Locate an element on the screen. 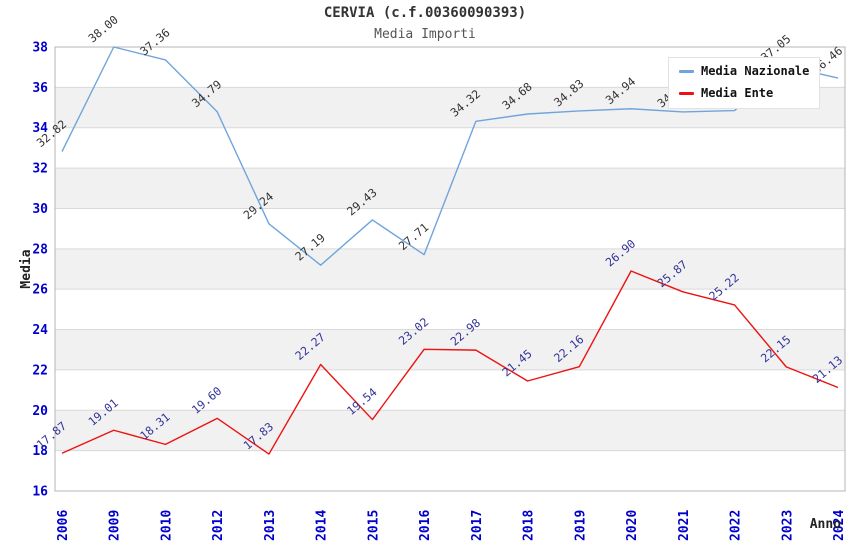 This screenshot has height=550, width=850. chart-title: CERVIA (c.f.00360090393) is located at coordinates (425, 13).